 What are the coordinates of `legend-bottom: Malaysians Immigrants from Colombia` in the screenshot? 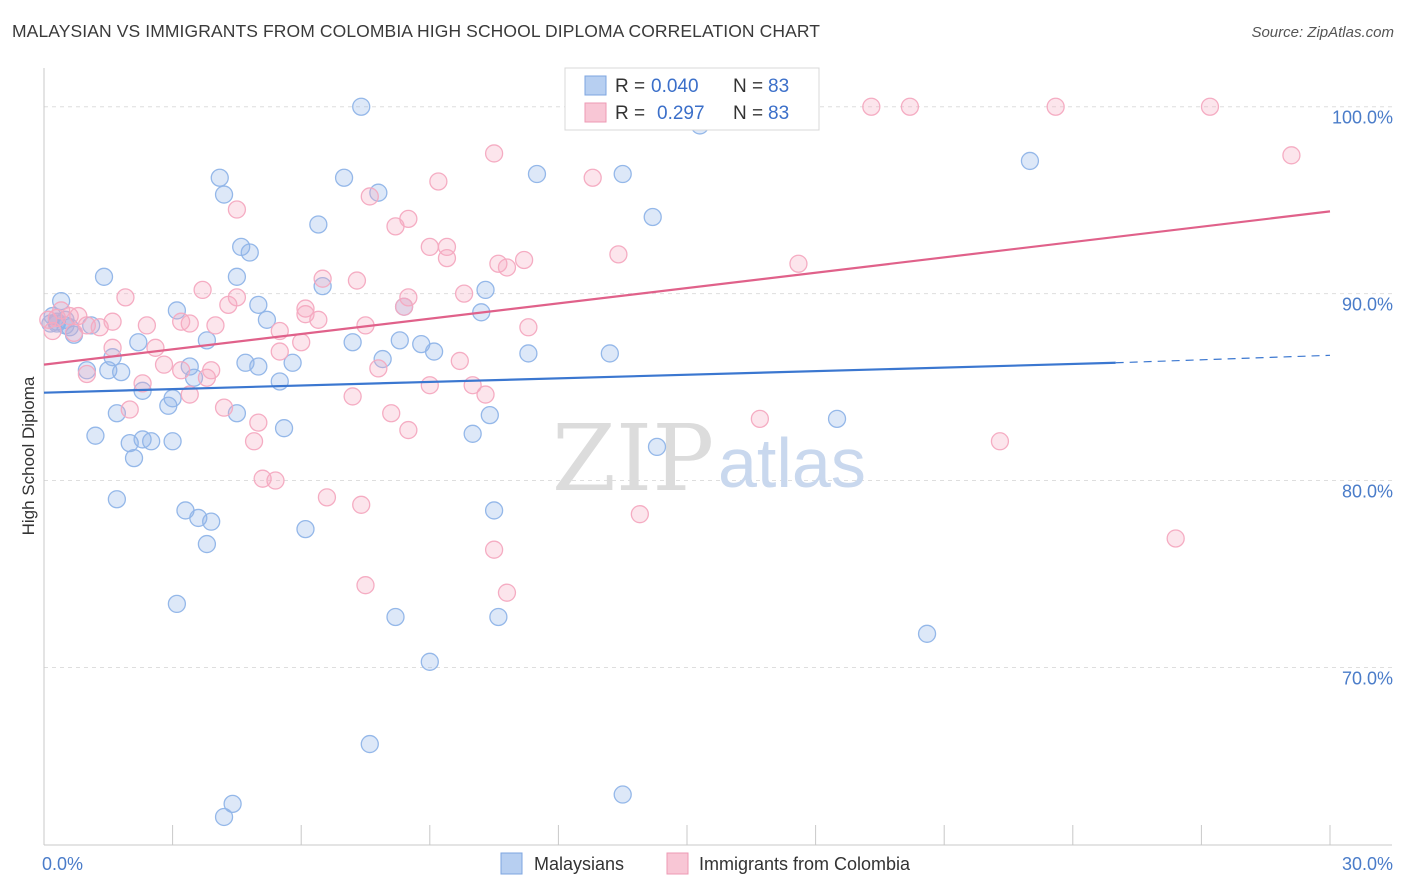 It's located at (705, 863).